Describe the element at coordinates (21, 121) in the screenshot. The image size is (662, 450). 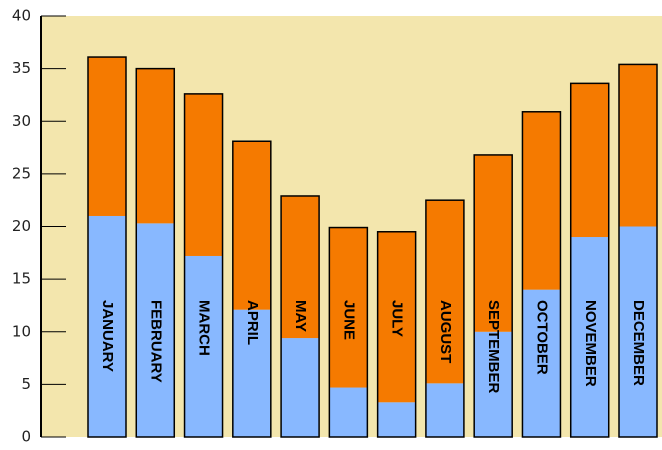
I see `y-tick-label: 30` at that location.